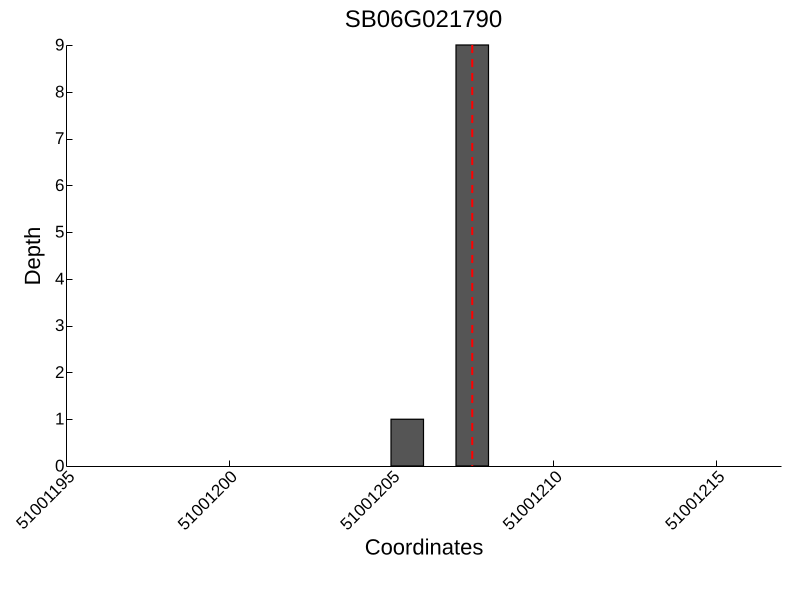  What do you see at coordinates (423, 19) in the screenshot?
I see `chart-title: SB06G021790` at bounding box center [423, 19].